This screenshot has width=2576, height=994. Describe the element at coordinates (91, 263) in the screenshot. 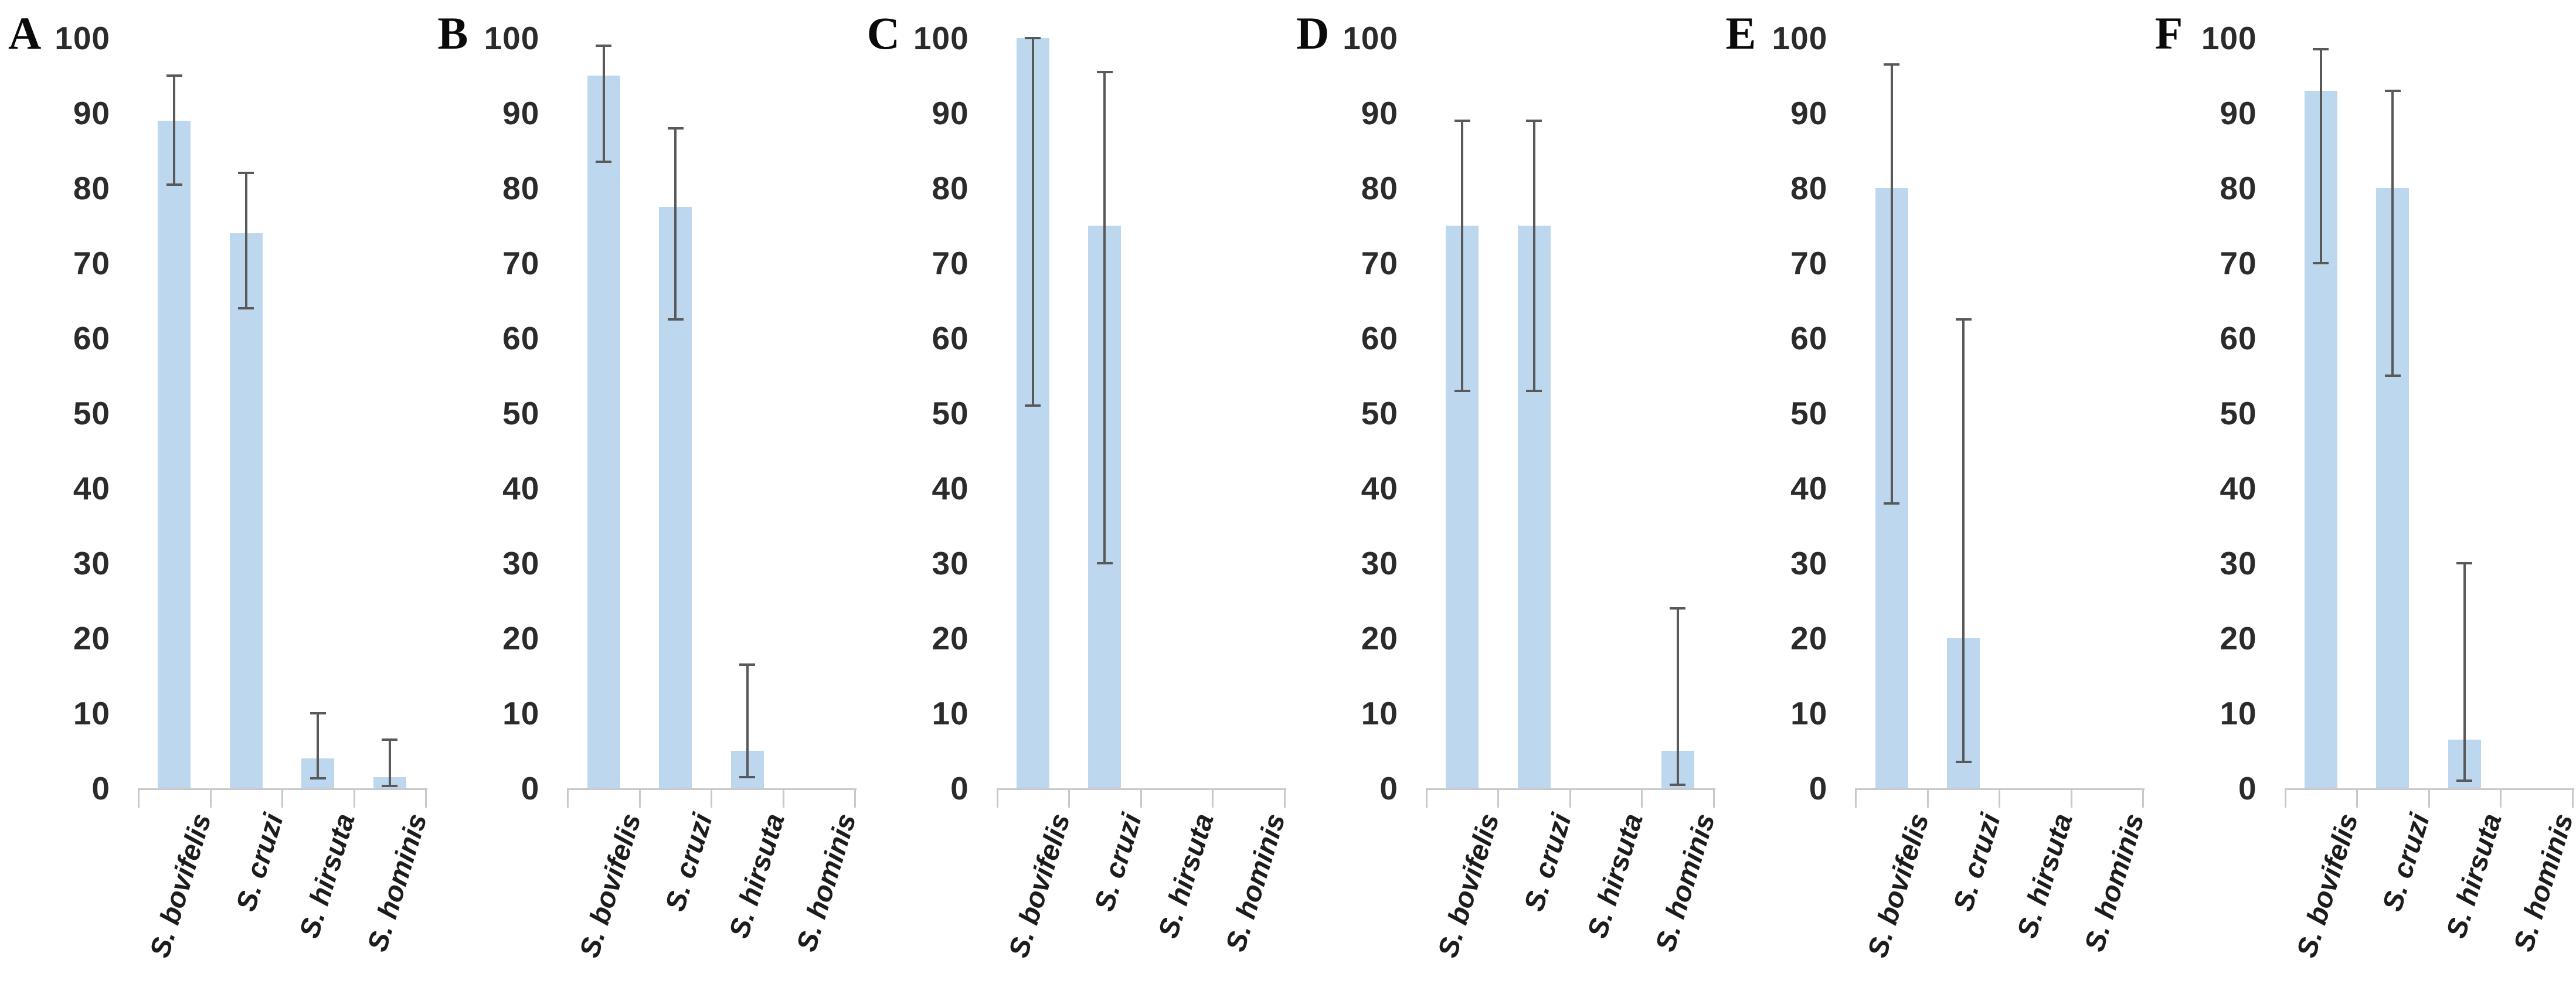

I see `y-tick-label: 70` at that location.